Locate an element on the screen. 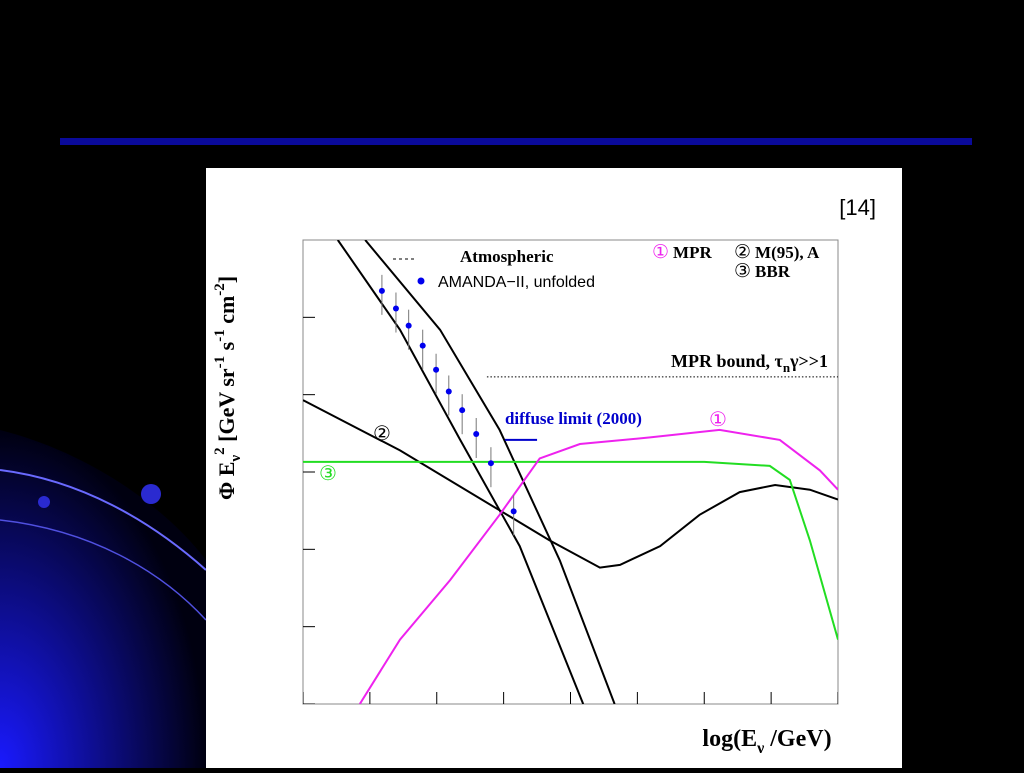 The image size is (1024, 773). reference: [14] is located at coordinates (857, 207).